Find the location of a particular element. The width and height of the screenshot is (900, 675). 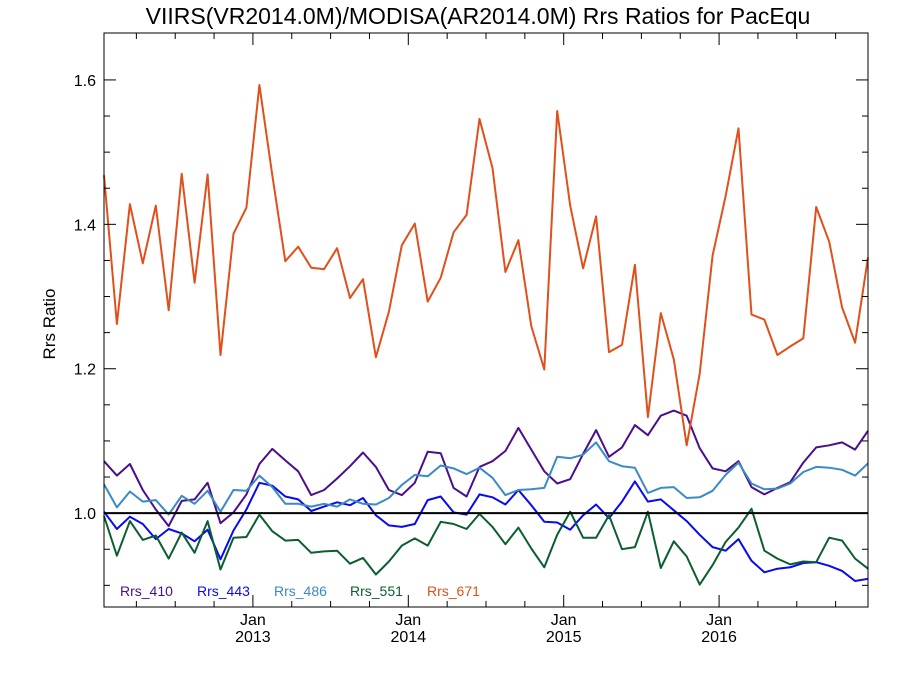

y-tick-label: 1.6 is located at coordinates (85, 81).